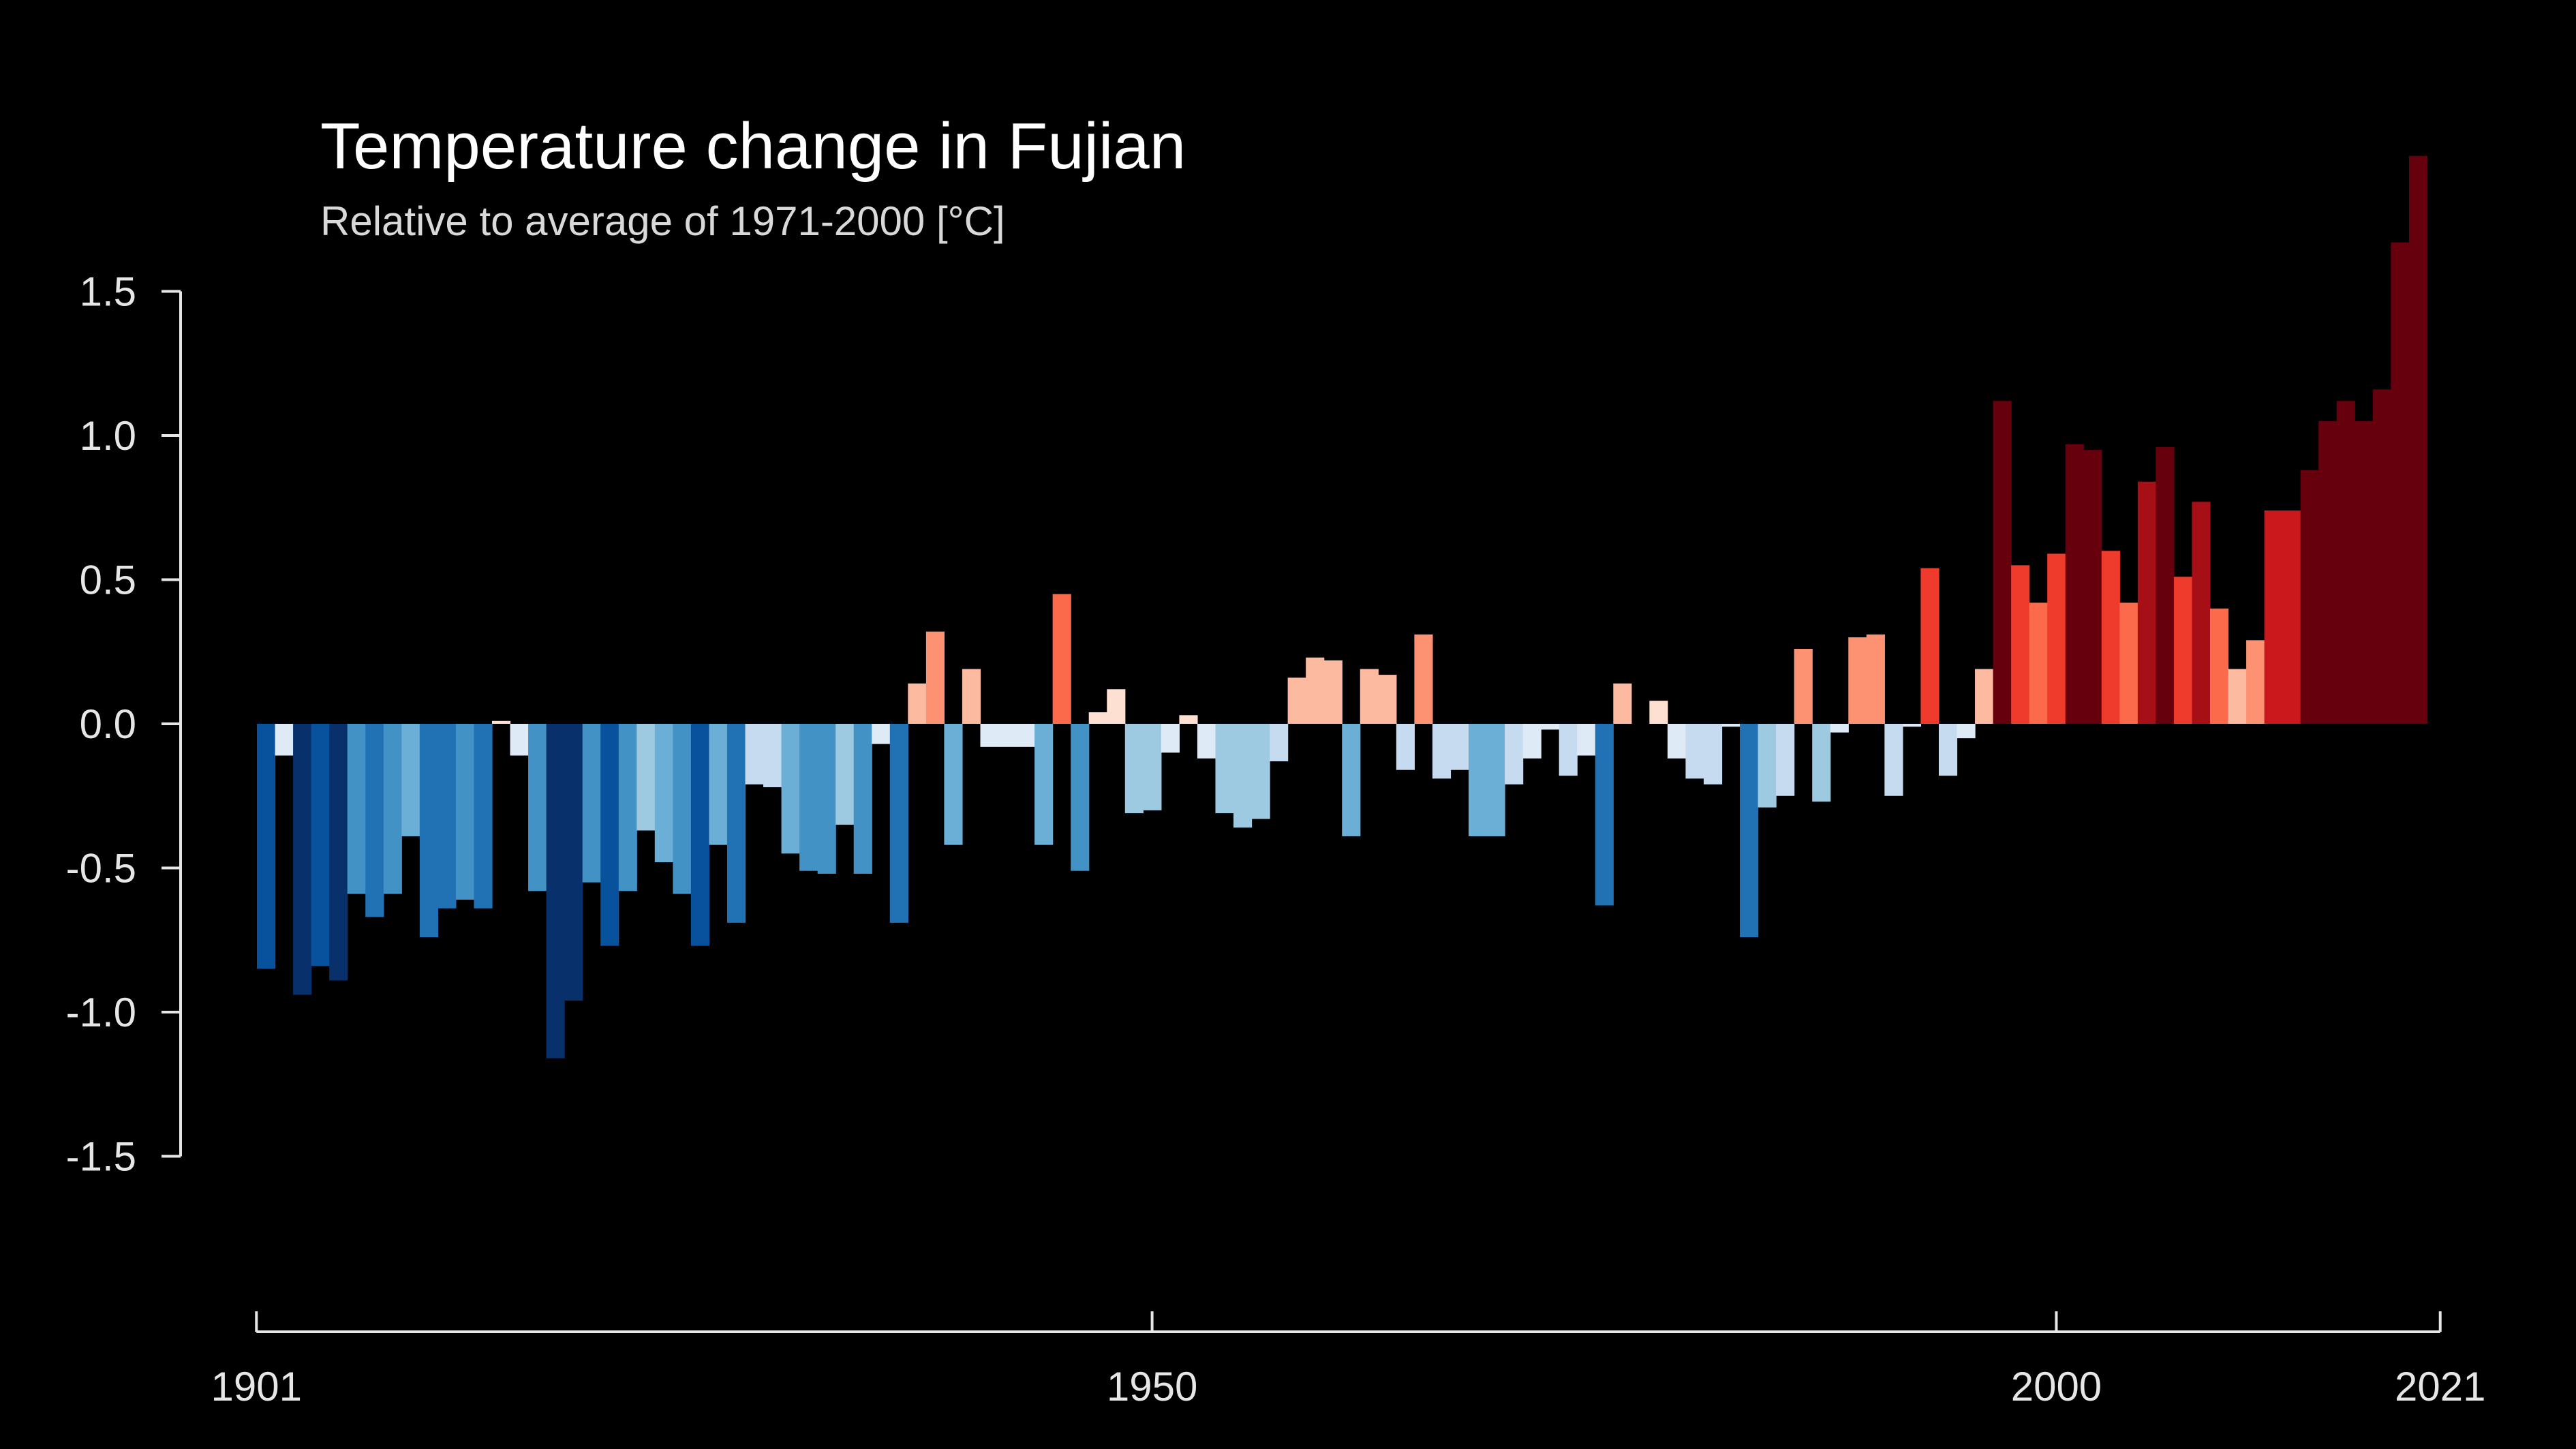 Image resolution: width=2576 pixels, height=1449 pixels. I want to click on bar-2007, so click(2183, 651).